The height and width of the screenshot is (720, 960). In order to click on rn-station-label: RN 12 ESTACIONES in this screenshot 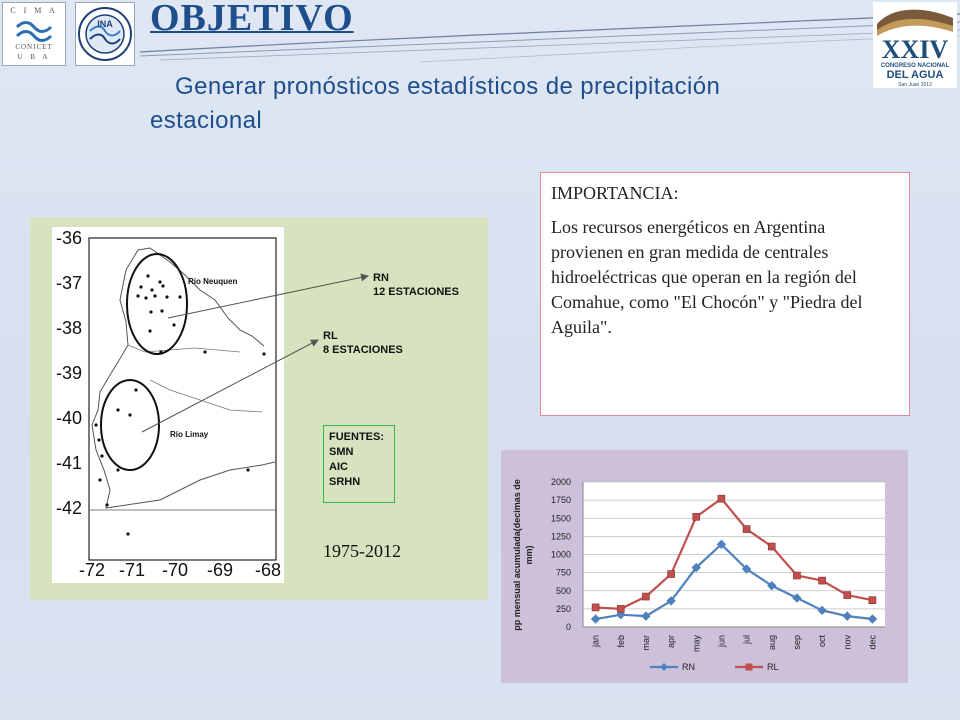, I will do `click(416, 285)`.